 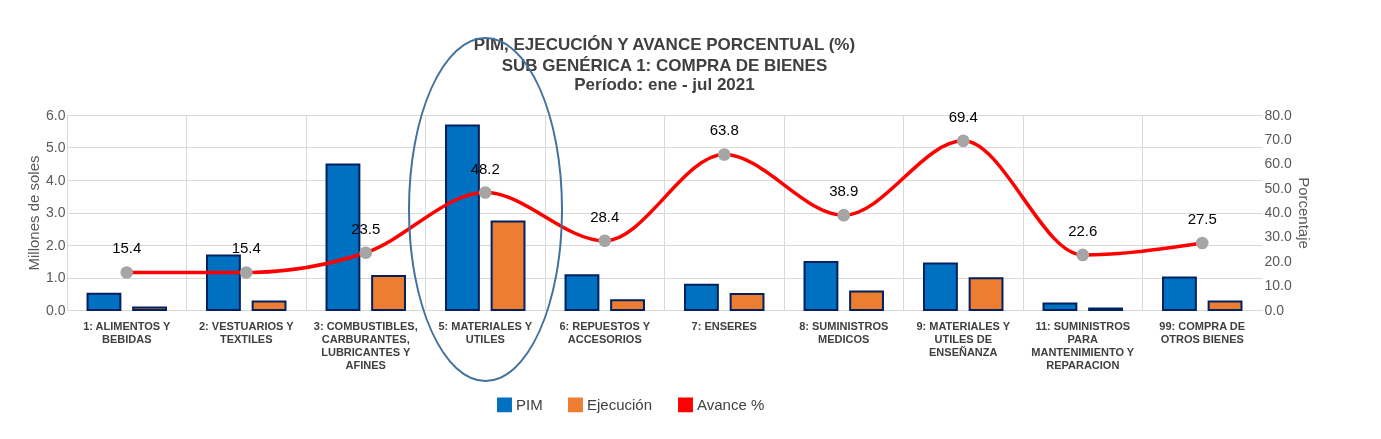 What do you see at coordinates (1278, 285) in the screenshot?
I see `y2-tick-label: 10.0` at bounding box center [1278, 285].